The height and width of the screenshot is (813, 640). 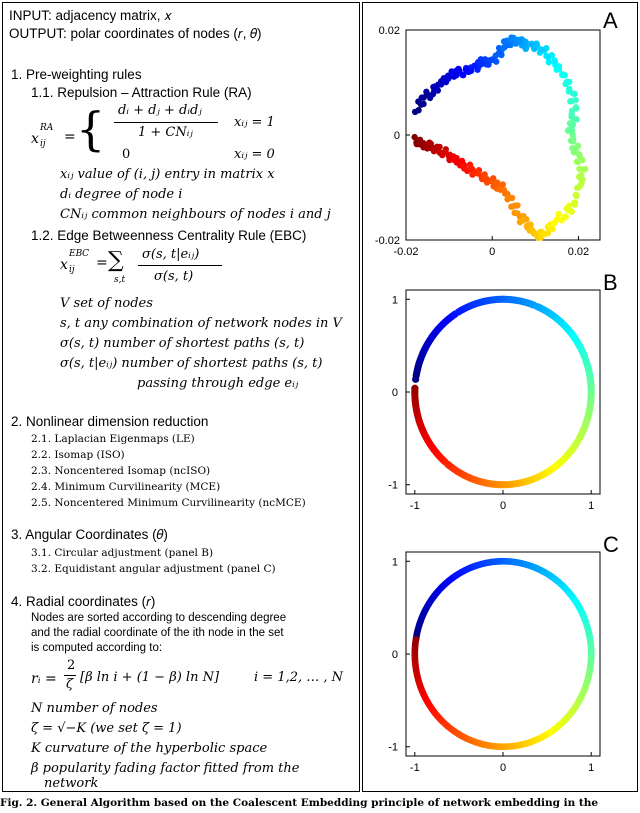 I want to click on definition-beta-cont: network, so click(x=71, y=783).